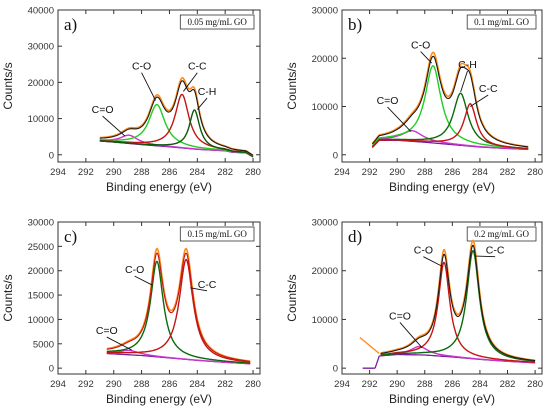  I want to click on panel-label: c), so click(70, 236).